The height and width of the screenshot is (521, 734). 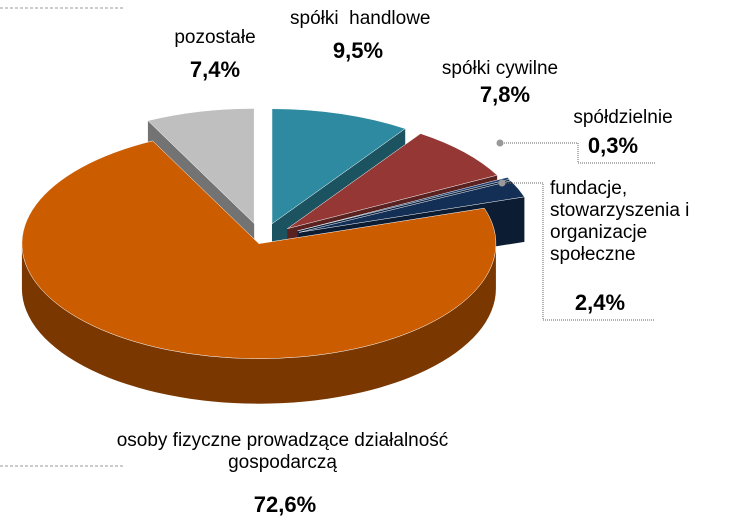 What do you see at coordinates (360, 18) in the screenshot?
I see `slice-label: spółki handlowe` at bounding box center [360, 18].